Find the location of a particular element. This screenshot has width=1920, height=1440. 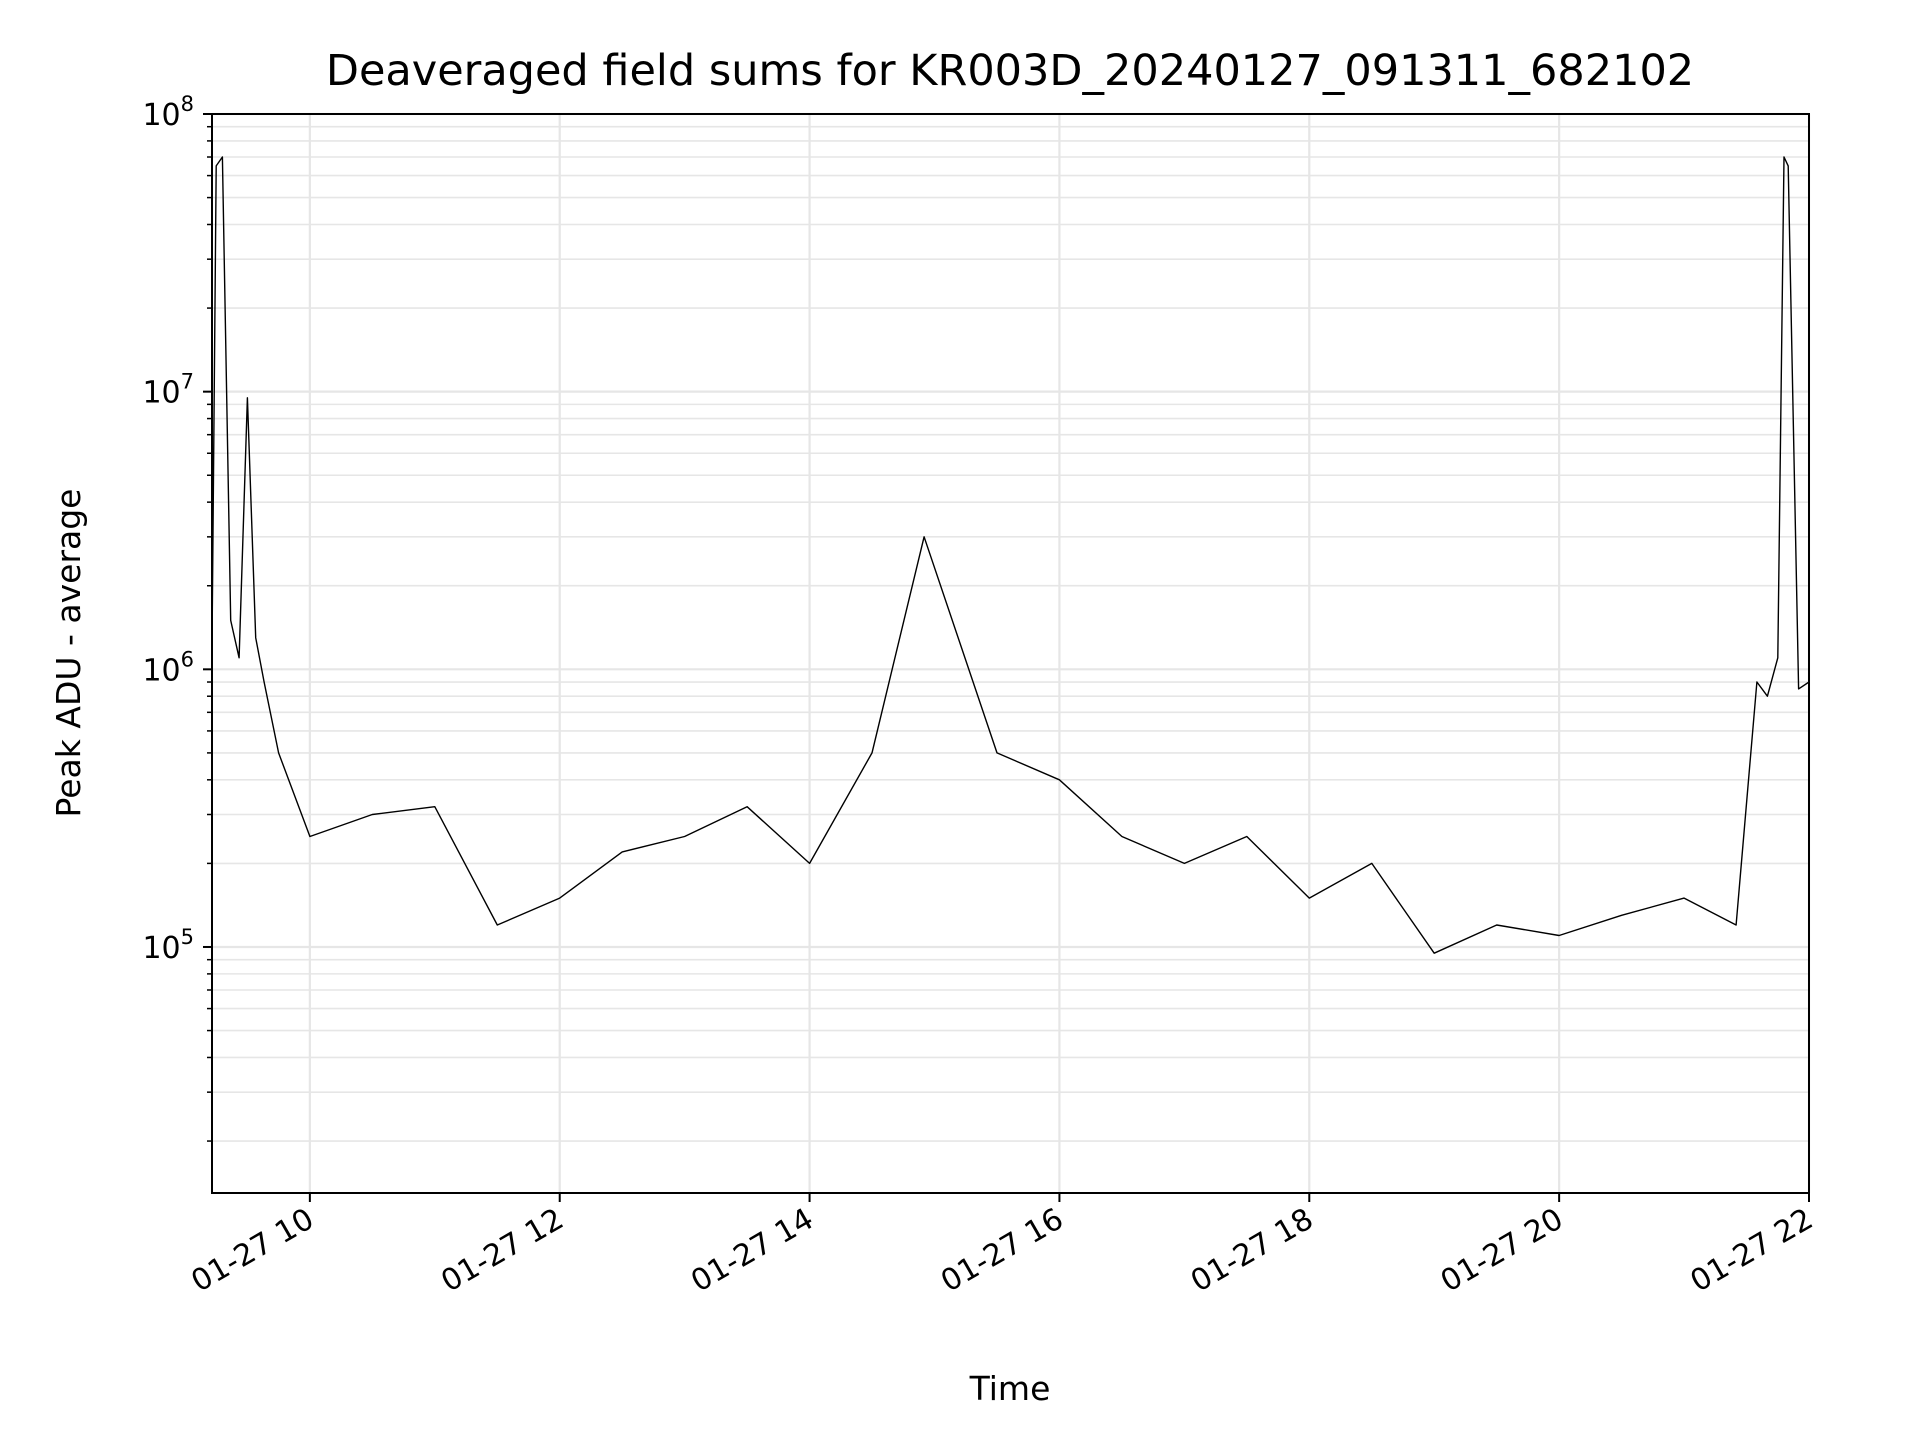

y-tick-label: 10⁵ is located at coordinates (168, 945).